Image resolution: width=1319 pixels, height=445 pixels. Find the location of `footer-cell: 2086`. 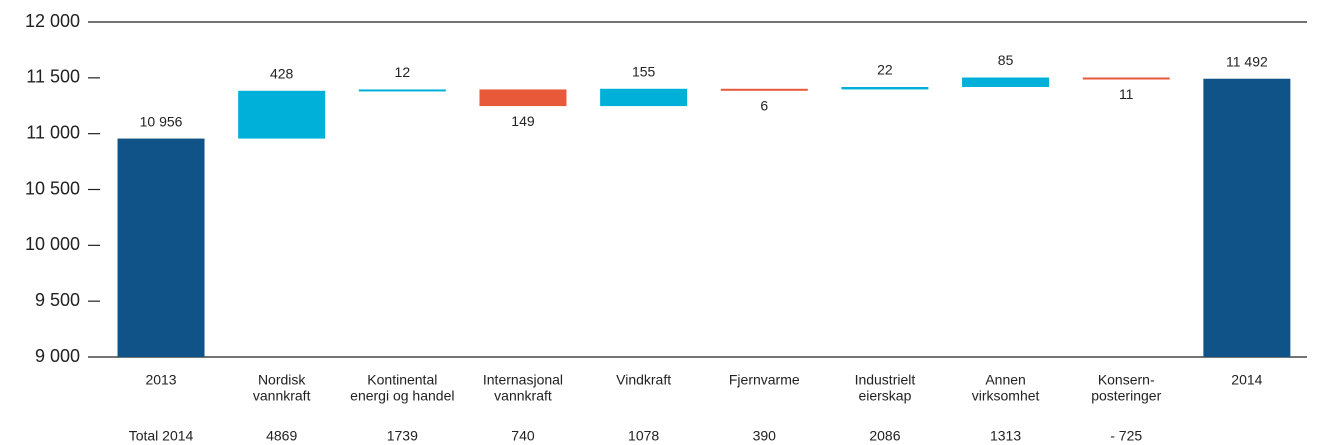

footer-cell: 2086 is located at coordinates (884, 436).